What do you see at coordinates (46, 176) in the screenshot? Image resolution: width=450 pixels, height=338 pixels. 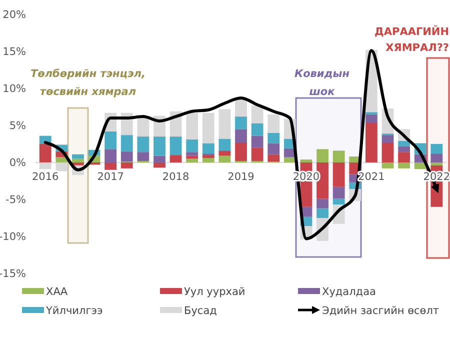 I see `x-tick-label: 2016` at bounding box center [46, 176].